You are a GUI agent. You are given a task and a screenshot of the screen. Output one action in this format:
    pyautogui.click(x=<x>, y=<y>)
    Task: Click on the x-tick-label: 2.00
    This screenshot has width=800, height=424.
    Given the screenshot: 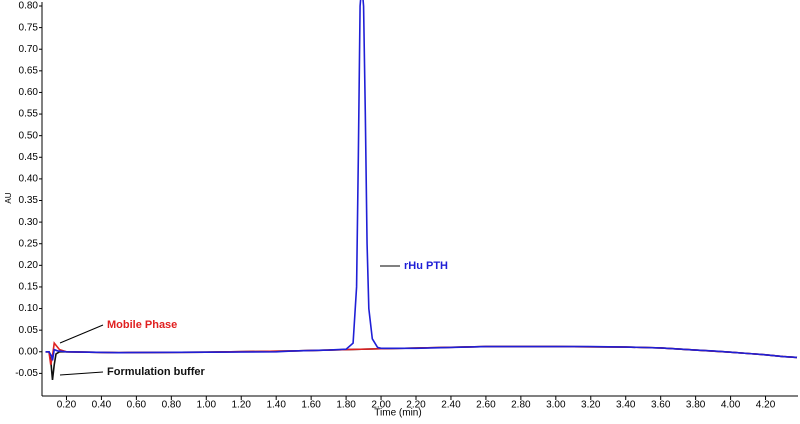 What is the action you would take?
    pyautogui.click(x=381, y=405)
    